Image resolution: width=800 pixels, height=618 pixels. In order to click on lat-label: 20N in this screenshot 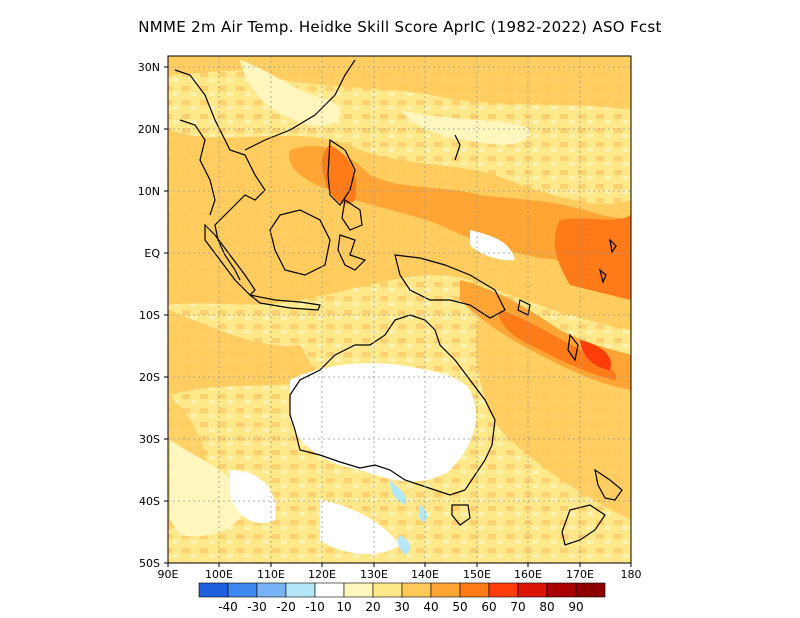, I will do `click(149, 129)`.